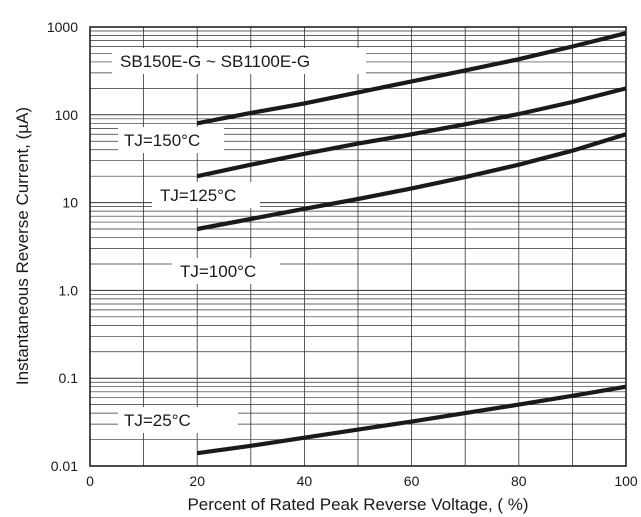 The height and width of the screenshot is (517, 641). I want to click on y-tick-label: 10, so click(70, 203).